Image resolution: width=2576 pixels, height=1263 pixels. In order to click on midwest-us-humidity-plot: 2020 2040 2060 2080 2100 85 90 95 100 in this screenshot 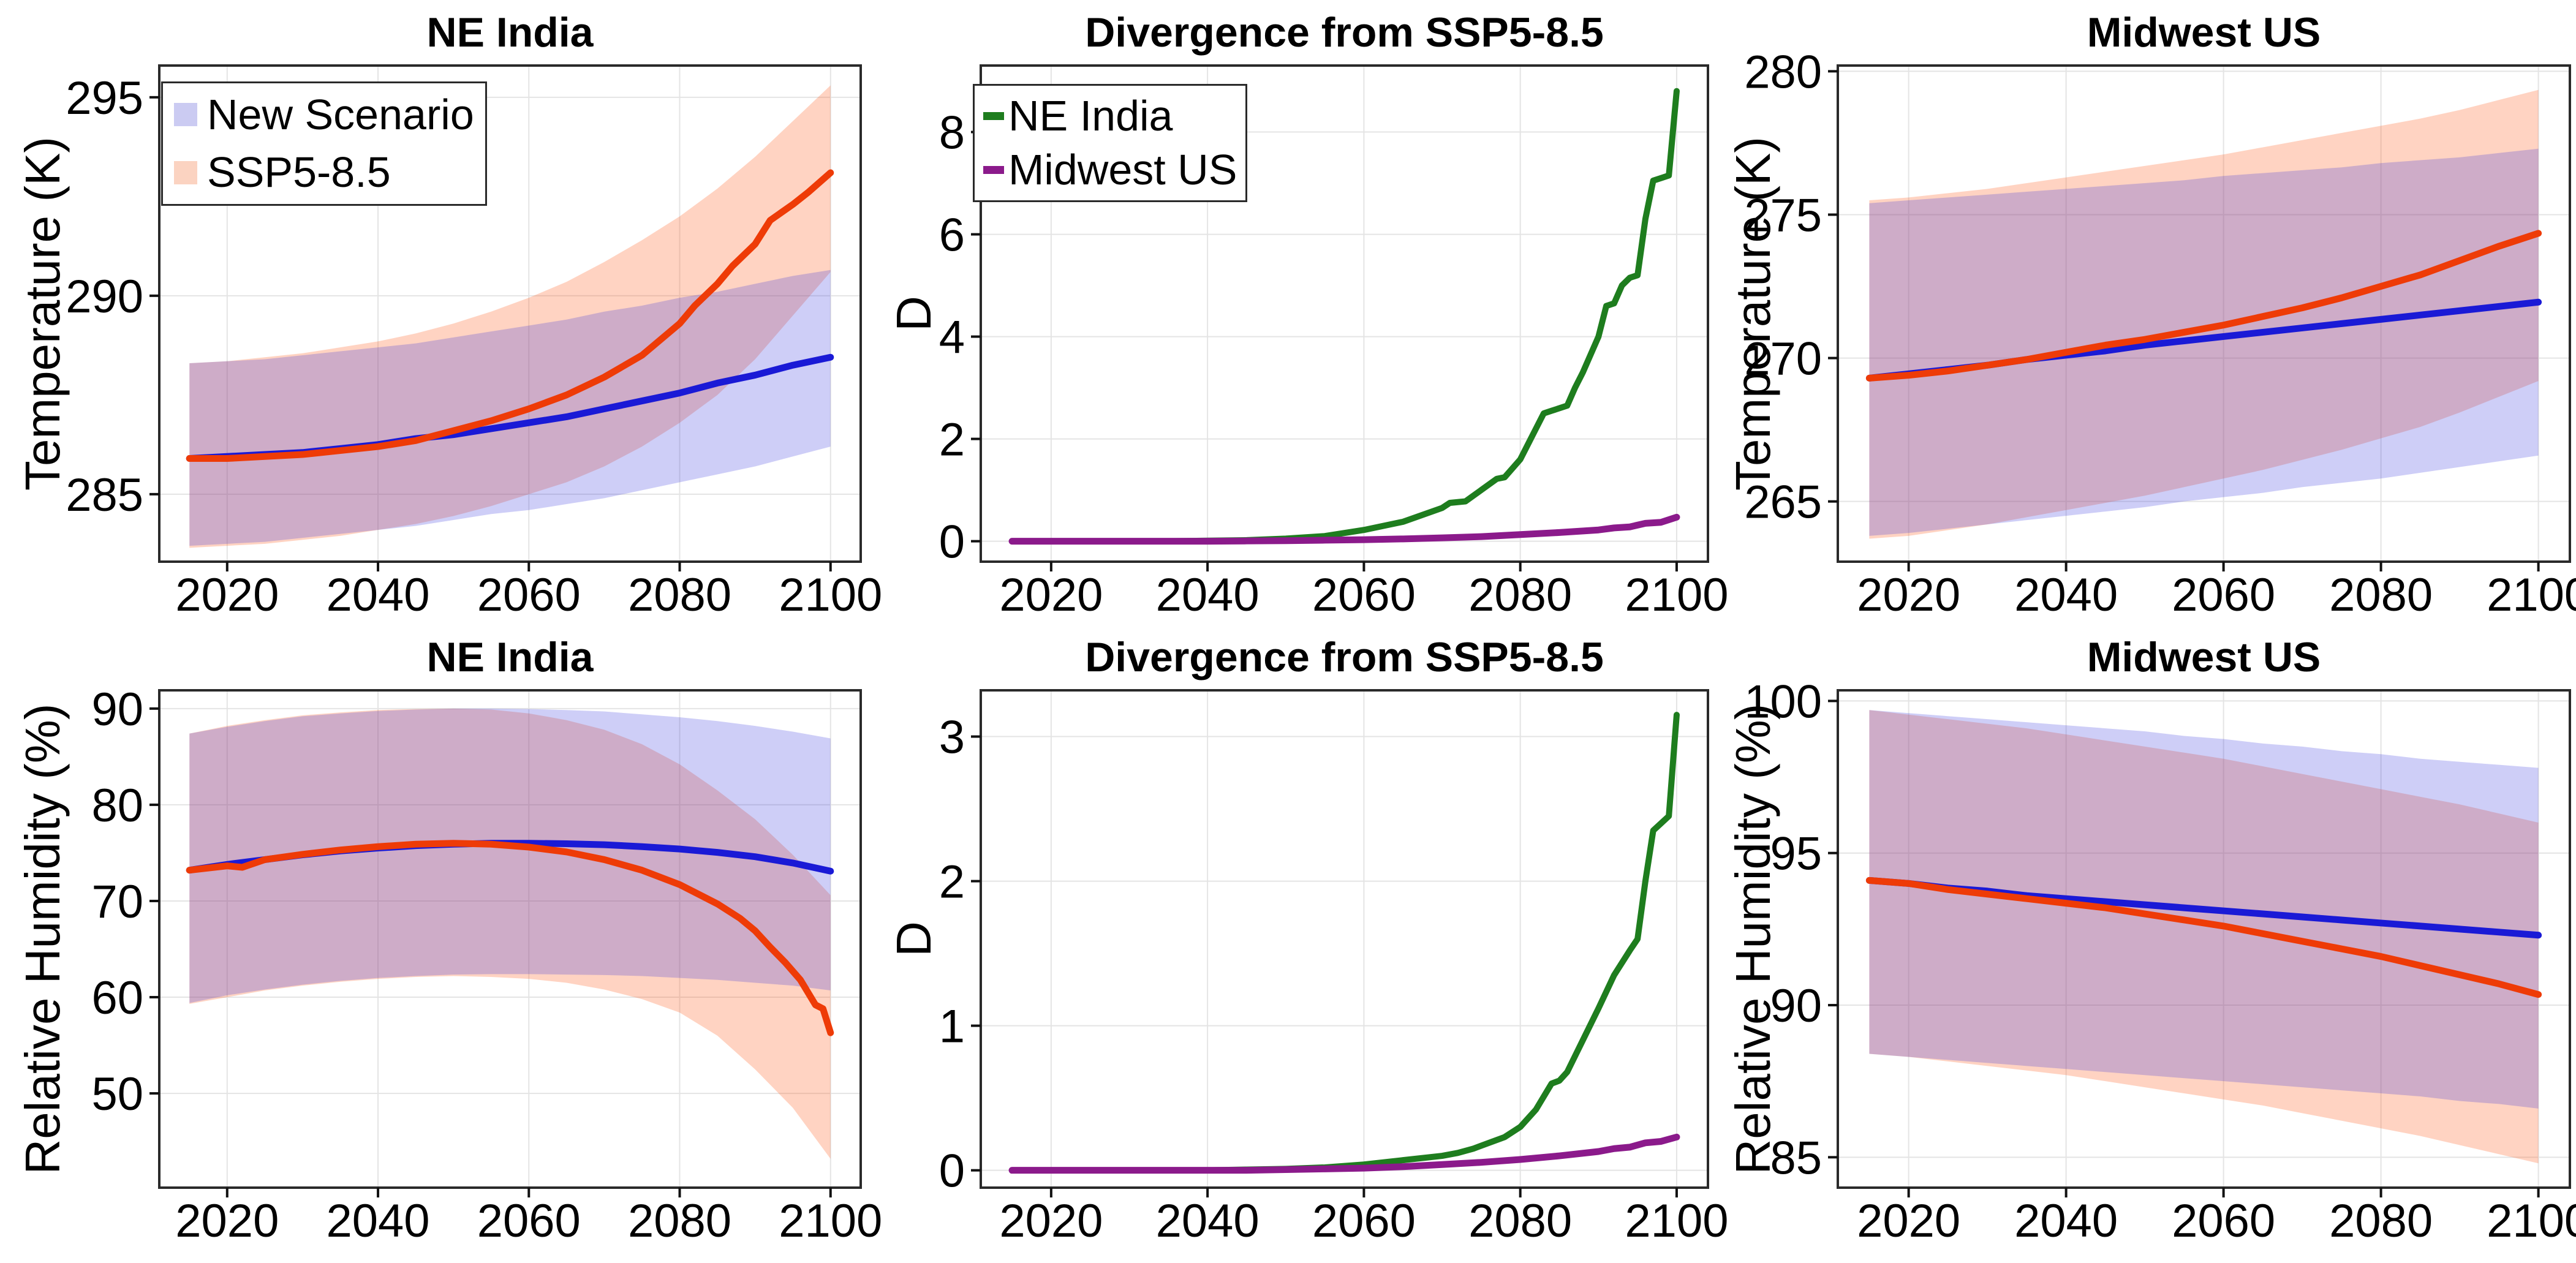, I will do `click(2160, 961)`.